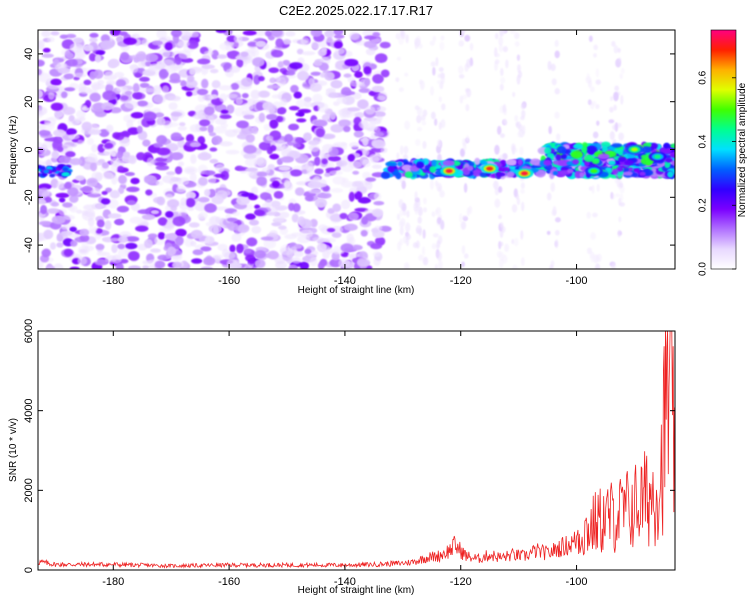  What do you see at coordinates (345, 281) in the screenshot?
I see `x-tick-label: -140` at bounding box center [345, 281].